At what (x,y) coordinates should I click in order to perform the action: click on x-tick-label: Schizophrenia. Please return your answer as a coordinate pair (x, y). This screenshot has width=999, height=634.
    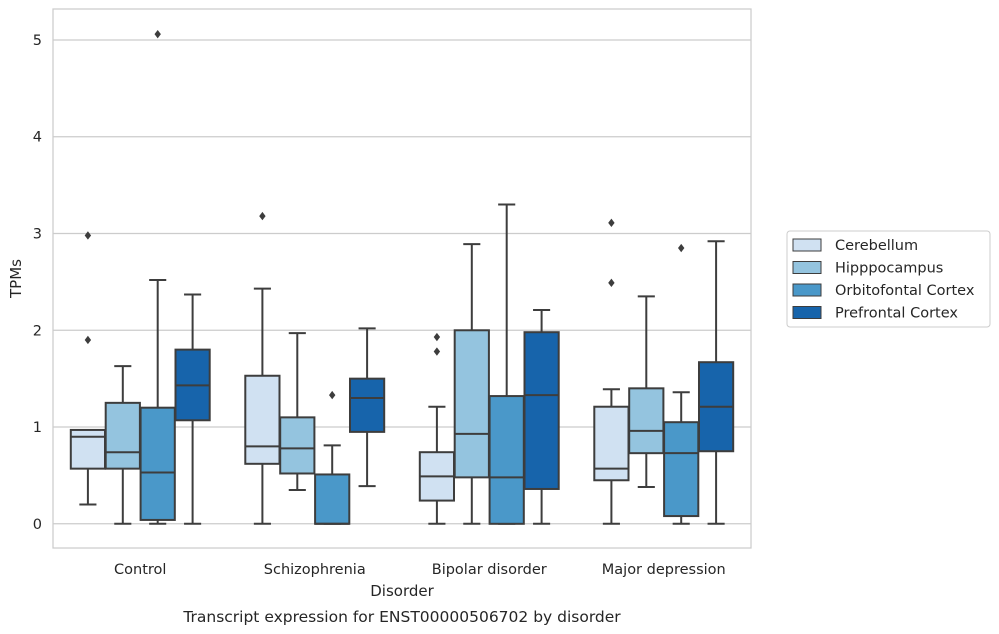
    Looking at the image, I should click on (315, 570).